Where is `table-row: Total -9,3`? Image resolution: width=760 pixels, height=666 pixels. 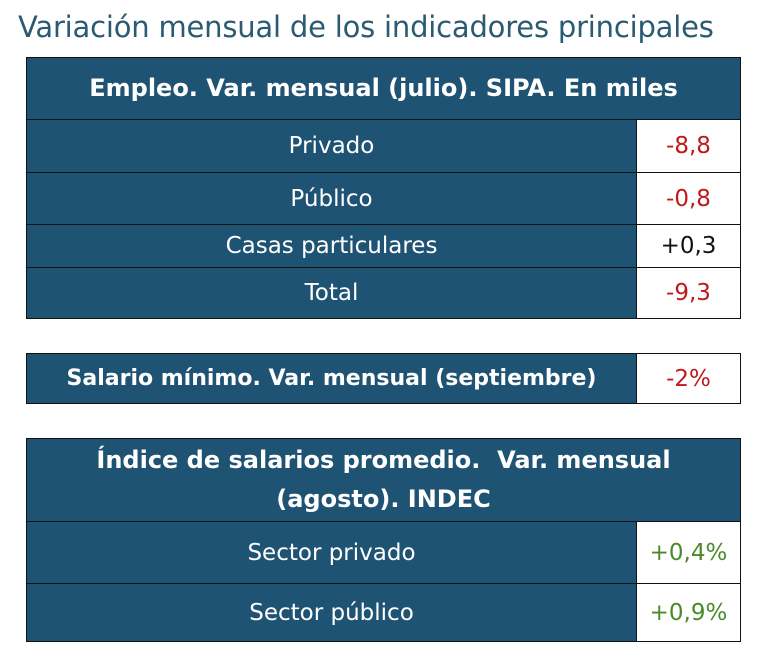 table-row: Total -9,3 is located at coordinates (383, 292).